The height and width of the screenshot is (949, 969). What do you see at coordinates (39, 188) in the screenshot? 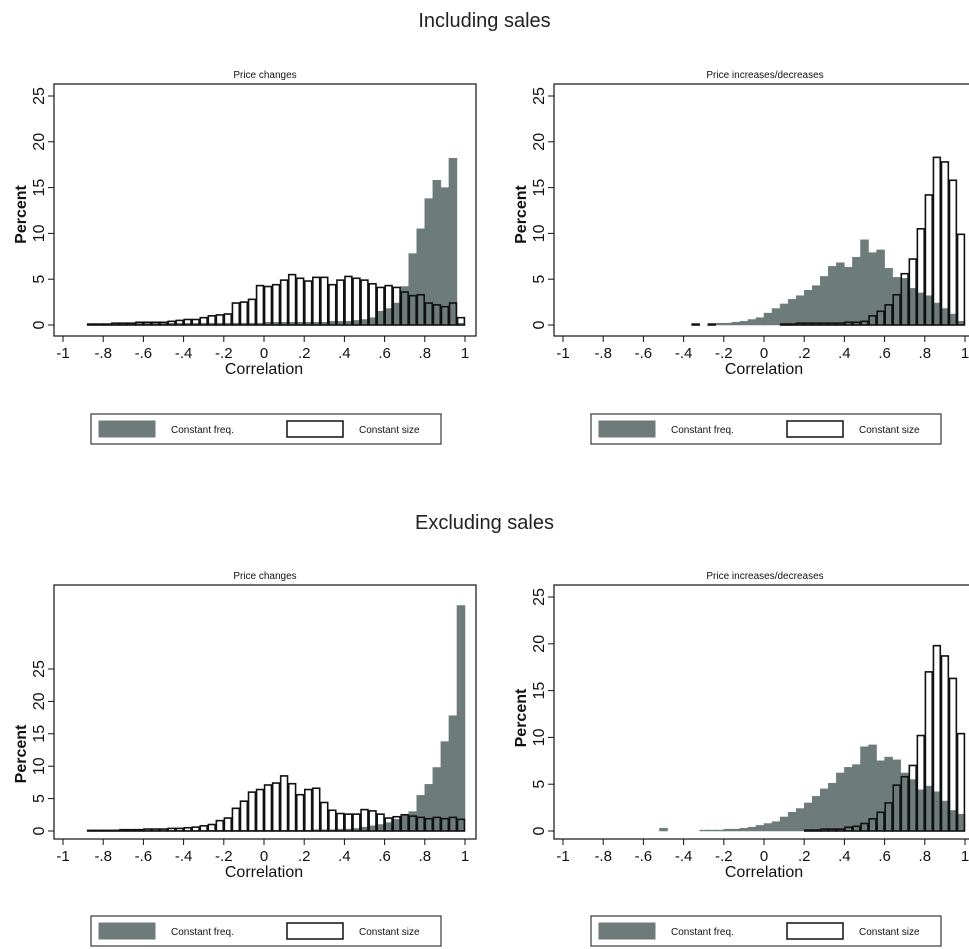
I see `y-tick-label: 15` at bounding box center [39, 188].